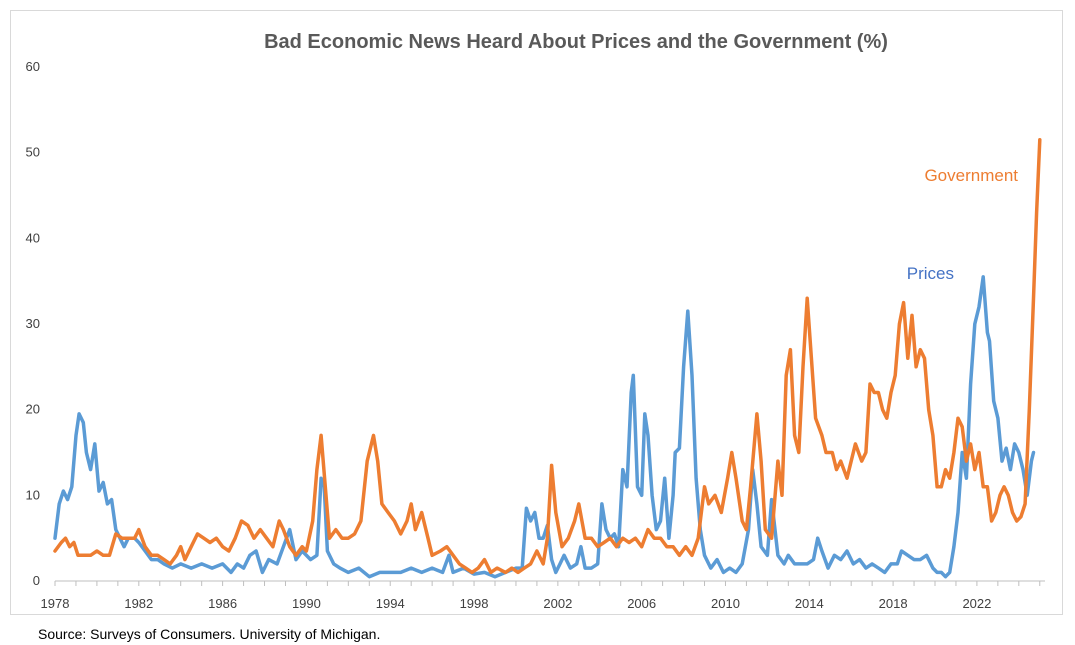 The width and height of the screenshot is (1075, 645). I want to click on x-tick-label: 2014, so click(809, 603).